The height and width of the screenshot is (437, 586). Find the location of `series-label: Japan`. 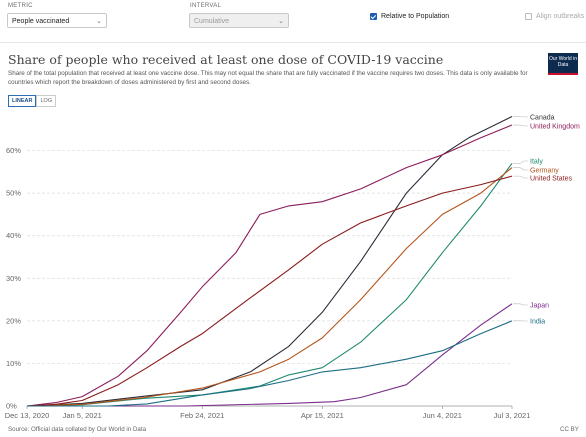

series-label: Japan is located at coordinates (539, 306).